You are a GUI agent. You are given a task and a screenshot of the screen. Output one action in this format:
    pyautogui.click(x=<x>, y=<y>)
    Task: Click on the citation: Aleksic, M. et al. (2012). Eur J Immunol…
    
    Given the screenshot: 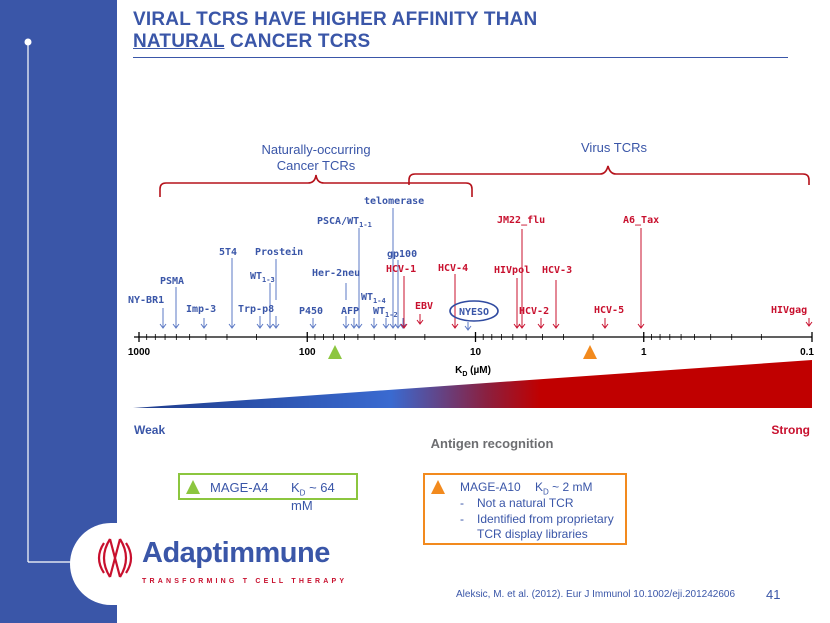 What is the action you would take?
    pyautogui.click(x=596, y=594)
    